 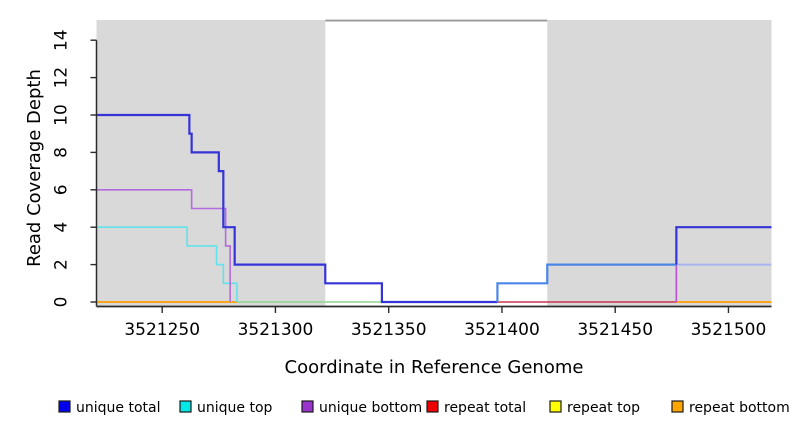 I want to click on legend-swatch-unique-top, so click(x=185, y=406).